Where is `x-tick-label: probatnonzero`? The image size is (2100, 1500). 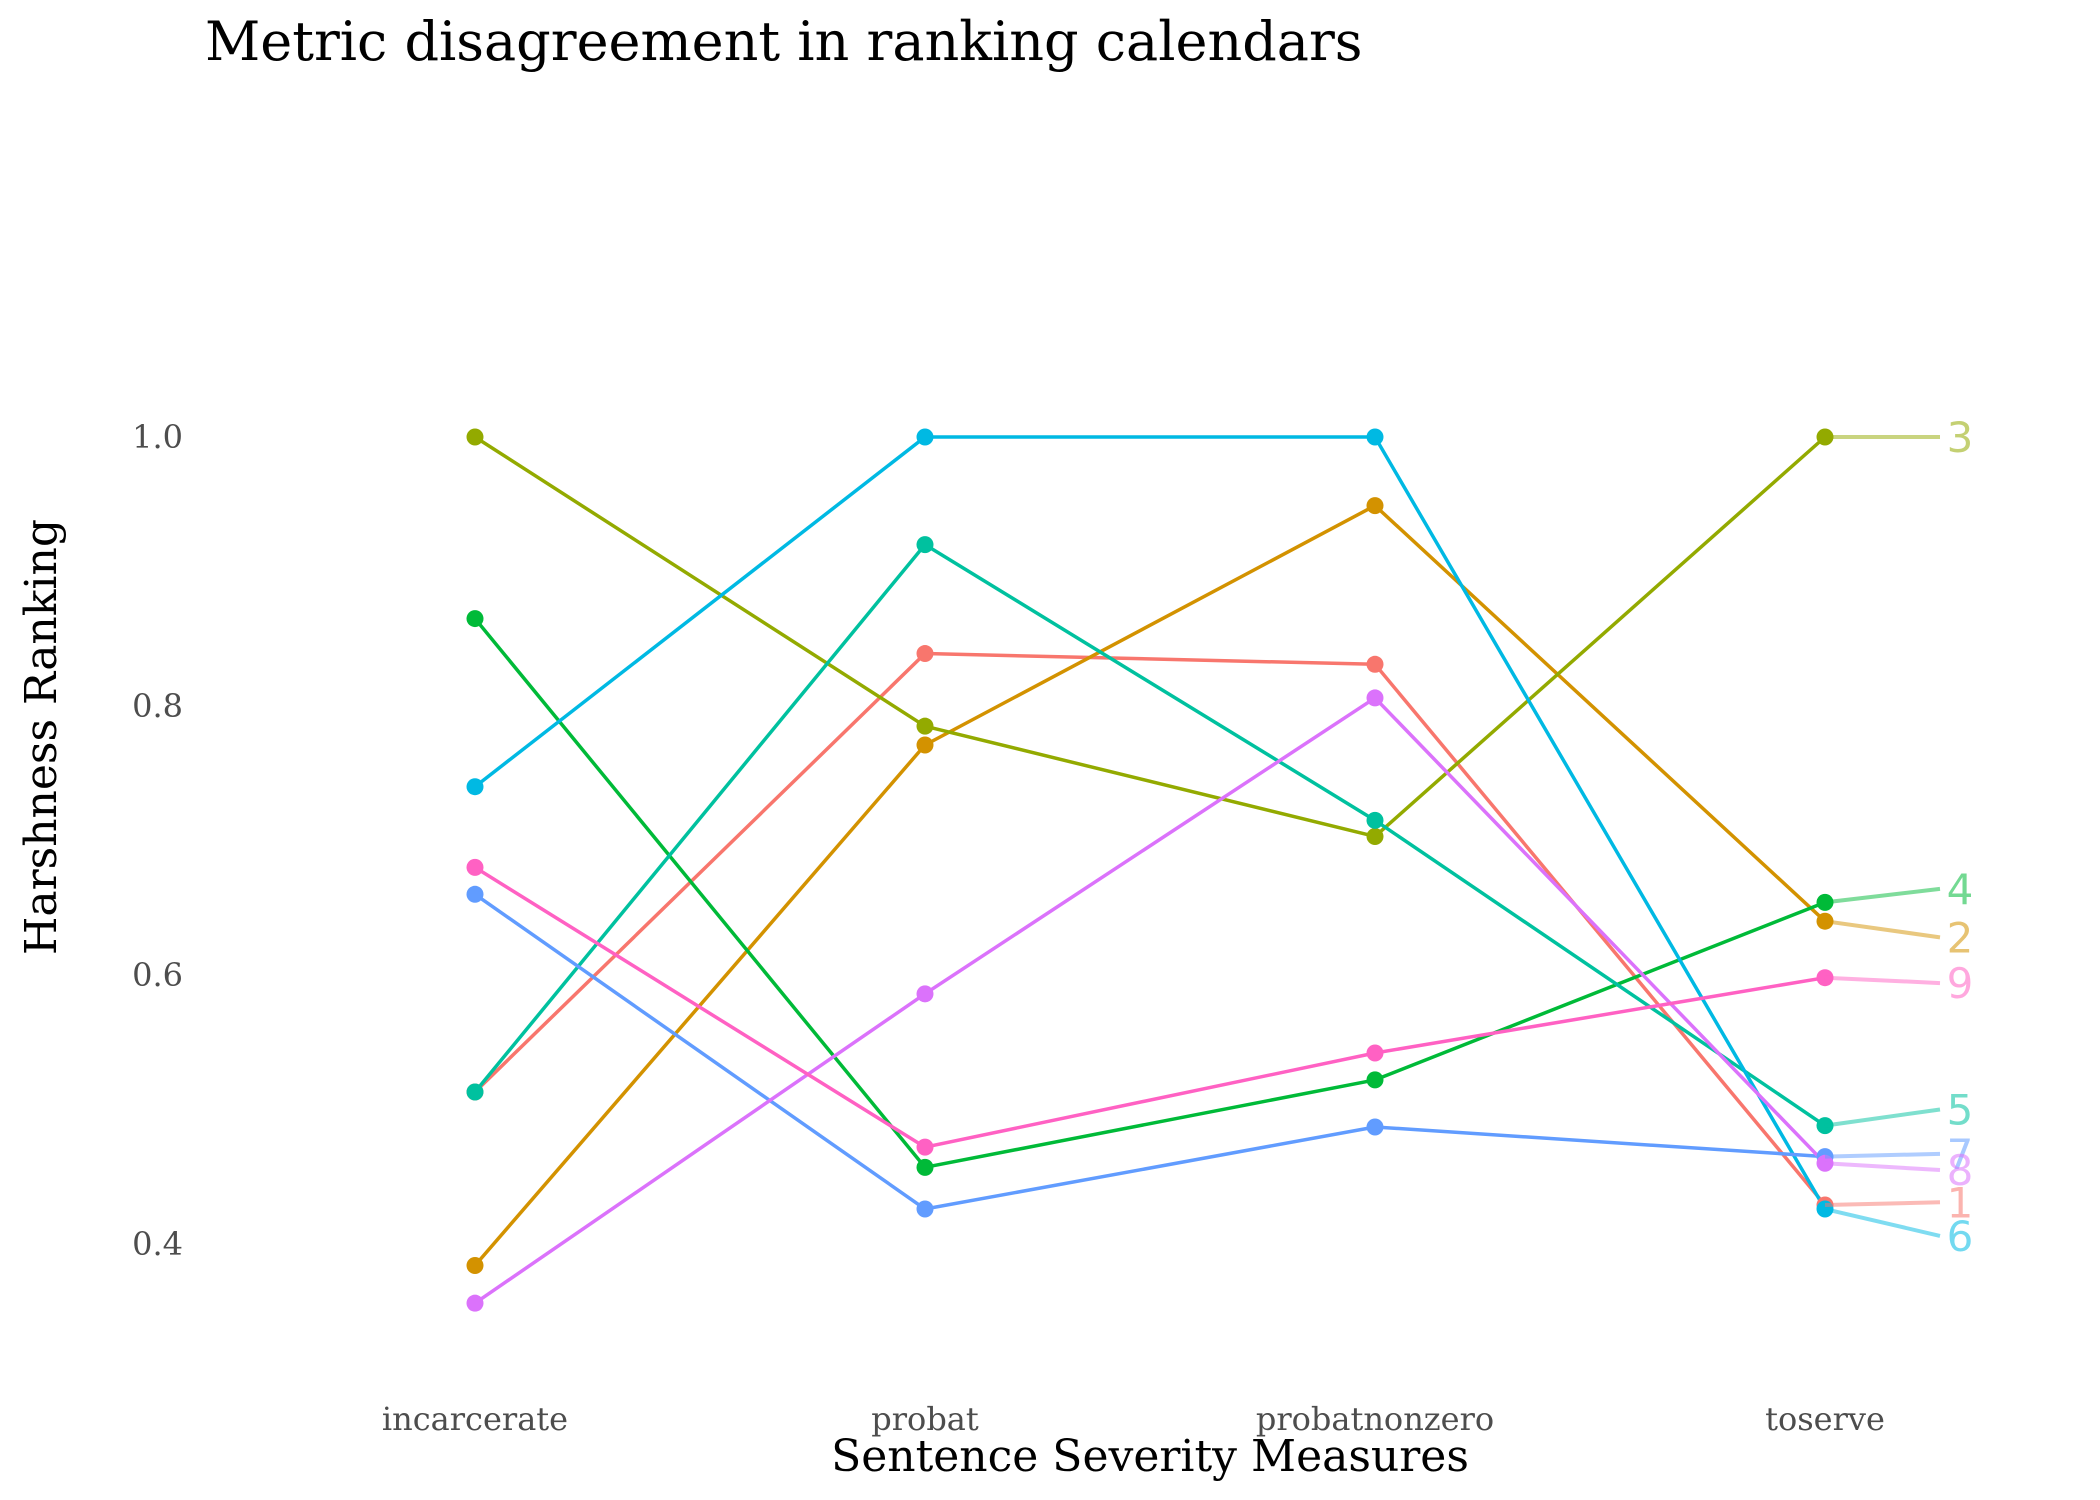 x-tick-label: probatnonzero is located at coordinates (1375, 1419).